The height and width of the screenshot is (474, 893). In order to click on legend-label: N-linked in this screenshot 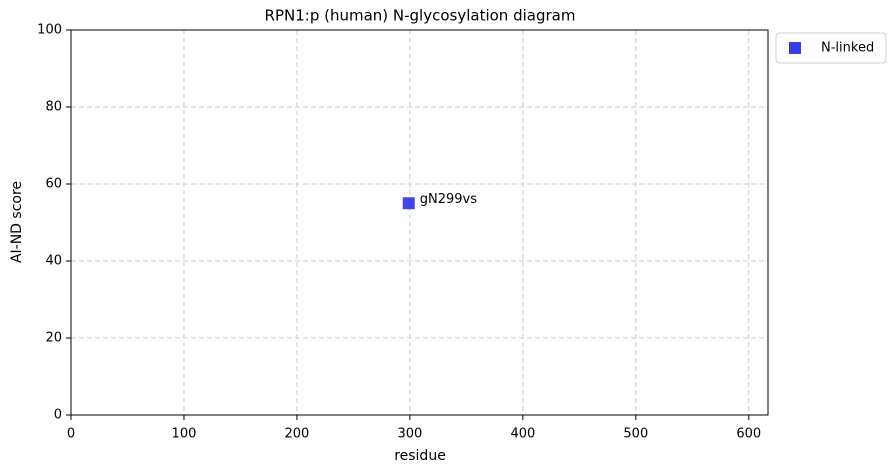, I will do `click(847, 48)`.